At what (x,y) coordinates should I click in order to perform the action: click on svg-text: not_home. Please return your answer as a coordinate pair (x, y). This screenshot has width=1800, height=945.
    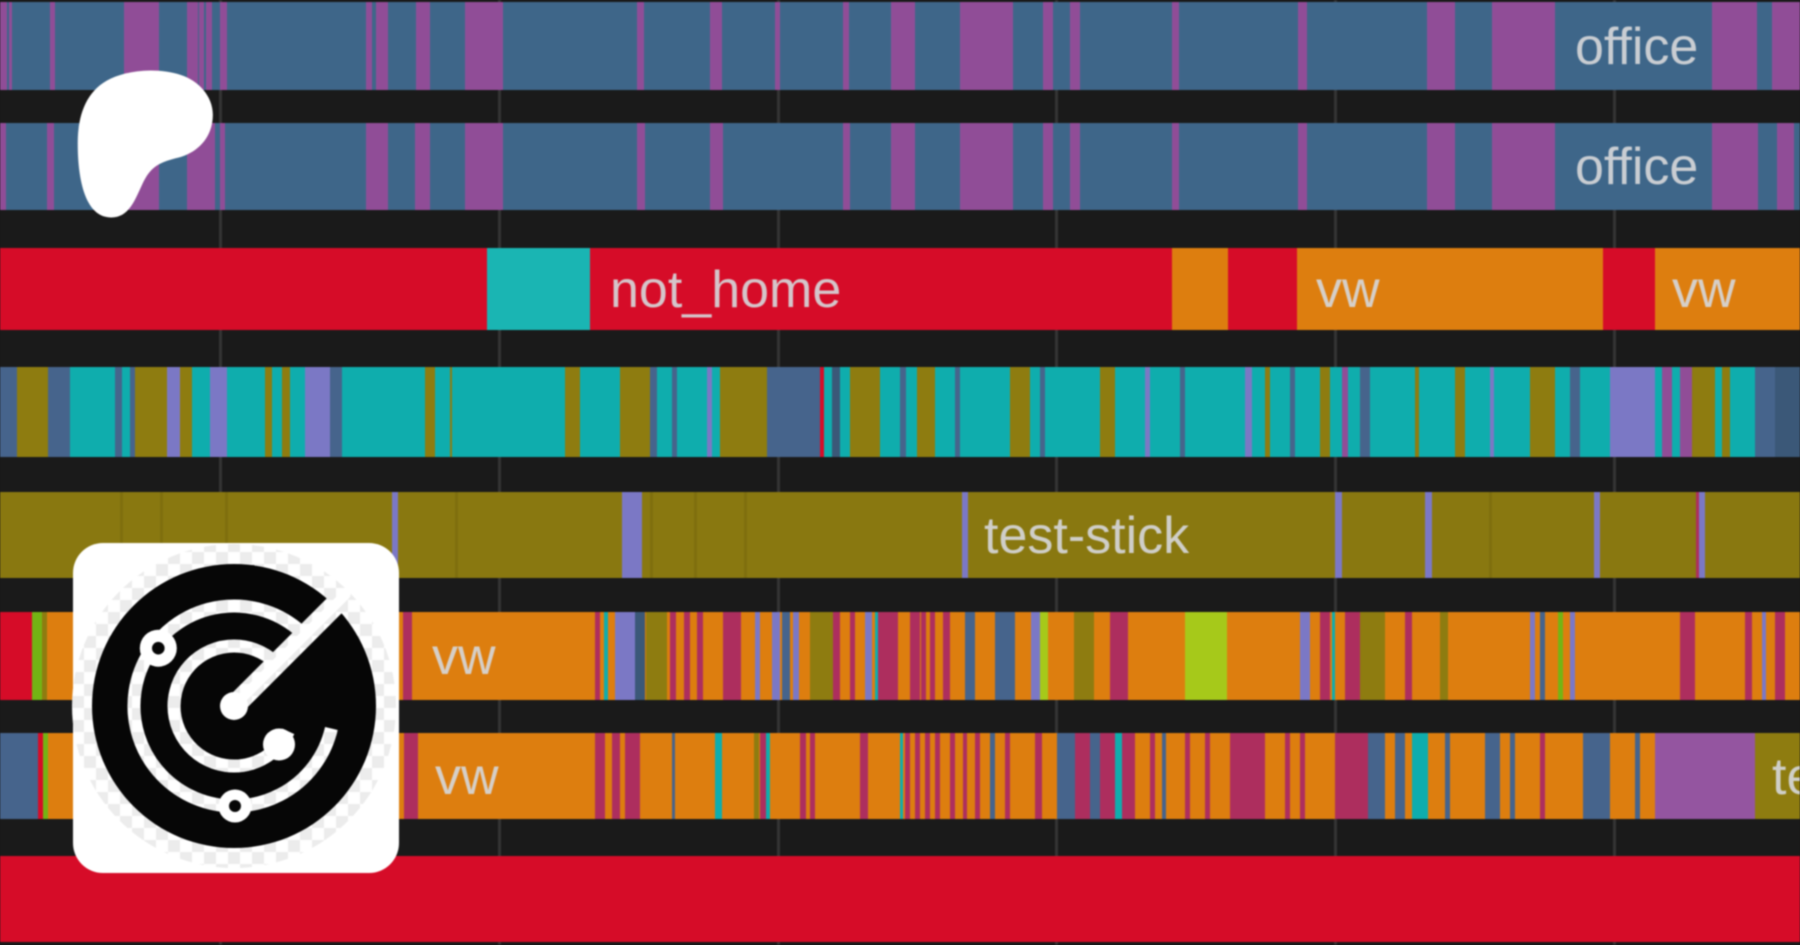
    Looking at the image, I should click on (725, 290).